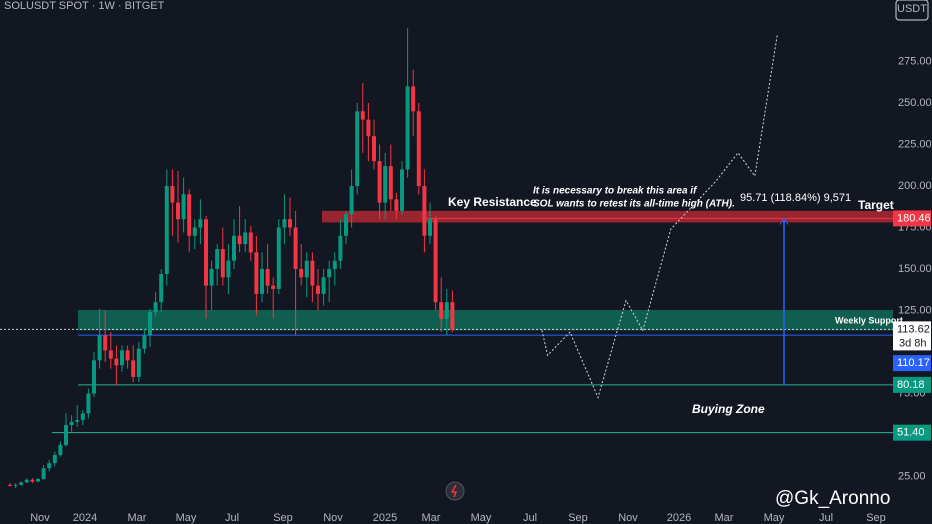  What do you see at coordinates (914, 218) in the screenshot?
I see `price-label: 180.46` at bounding box center [914, 218].